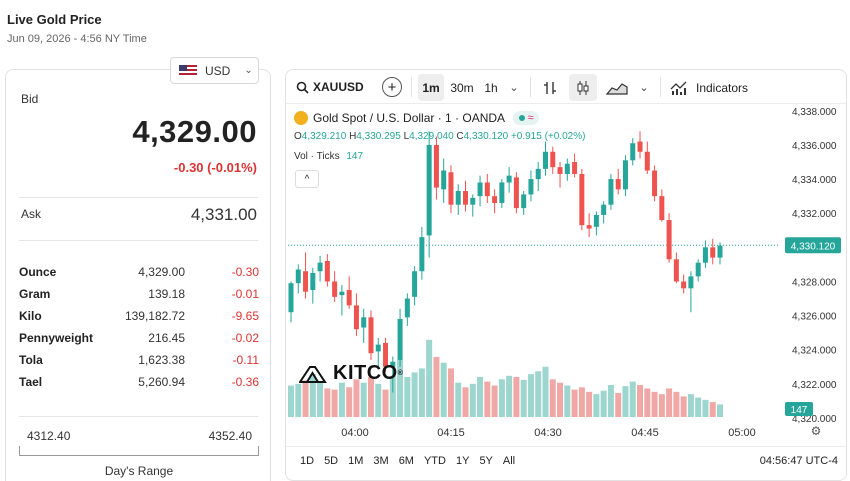 This screenshot has width=850, height=481. What do you see at coordinates (218, 70) in the screenshot?
I see `currency-label: USD` at bounding box center [218, 70].